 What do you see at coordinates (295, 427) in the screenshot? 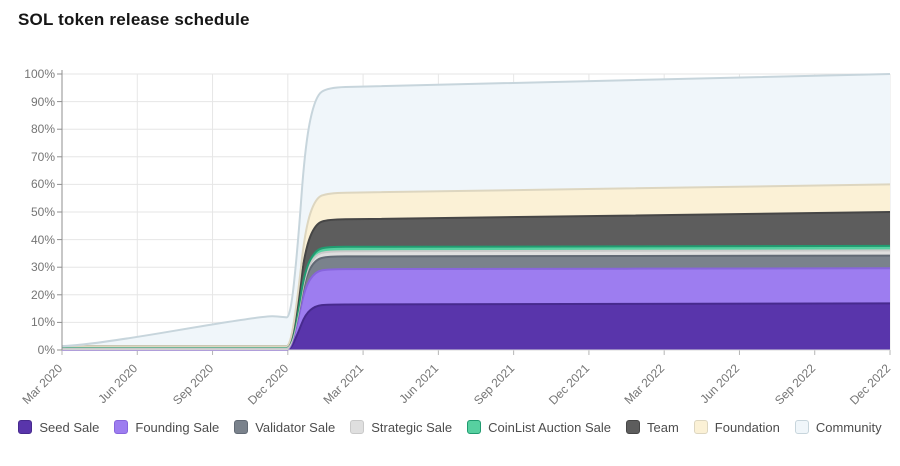
I see `legend-label: Validator Sale` at bounding box center [295, 427].